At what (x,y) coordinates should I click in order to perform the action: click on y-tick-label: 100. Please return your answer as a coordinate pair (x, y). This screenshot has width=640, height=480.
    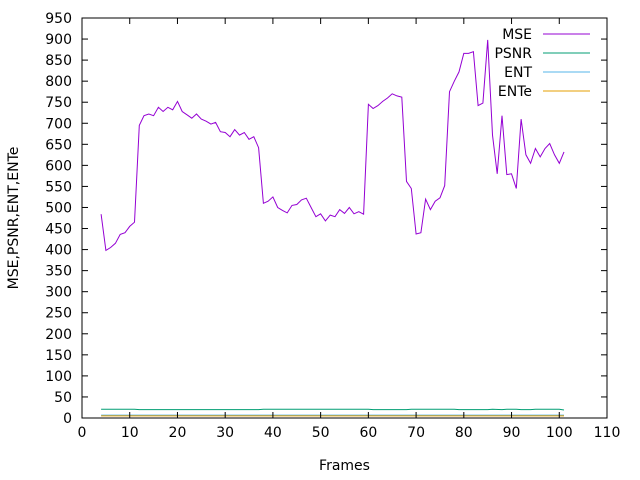
    Looking at the image, I should click on (58, 377).